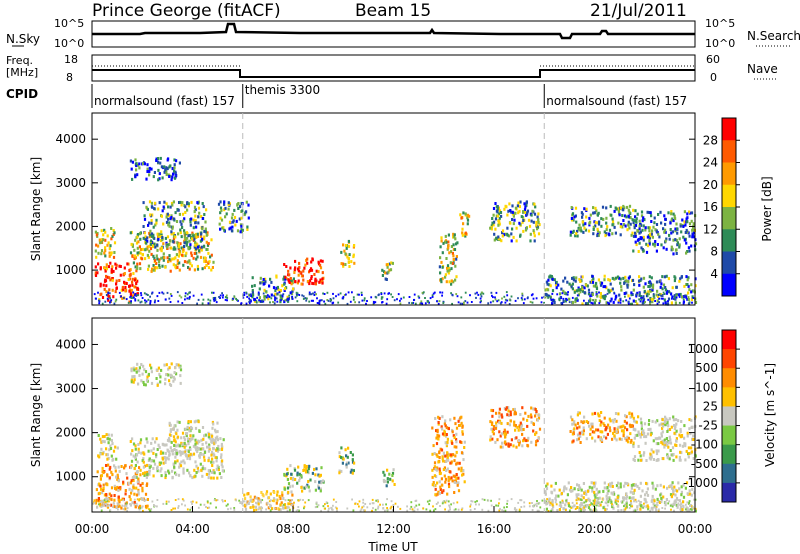  I want to click on y-tick-label: 3000, so click(70, 183).